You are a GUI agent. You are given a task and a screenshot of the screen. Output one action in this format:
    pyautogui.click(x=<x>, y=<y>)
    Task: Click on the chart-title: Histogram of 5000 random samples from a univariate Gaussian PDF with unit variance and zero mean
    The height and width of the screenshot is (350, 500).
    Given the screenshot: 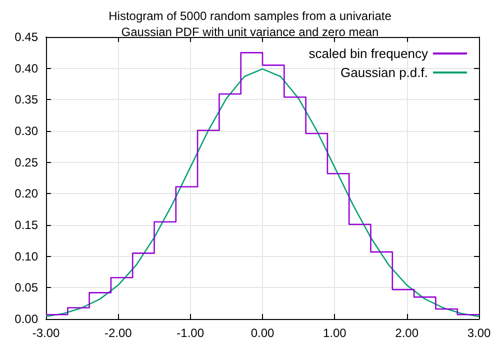 What is the action you would take?
    pyautogui.click(x=250, y=24)
    